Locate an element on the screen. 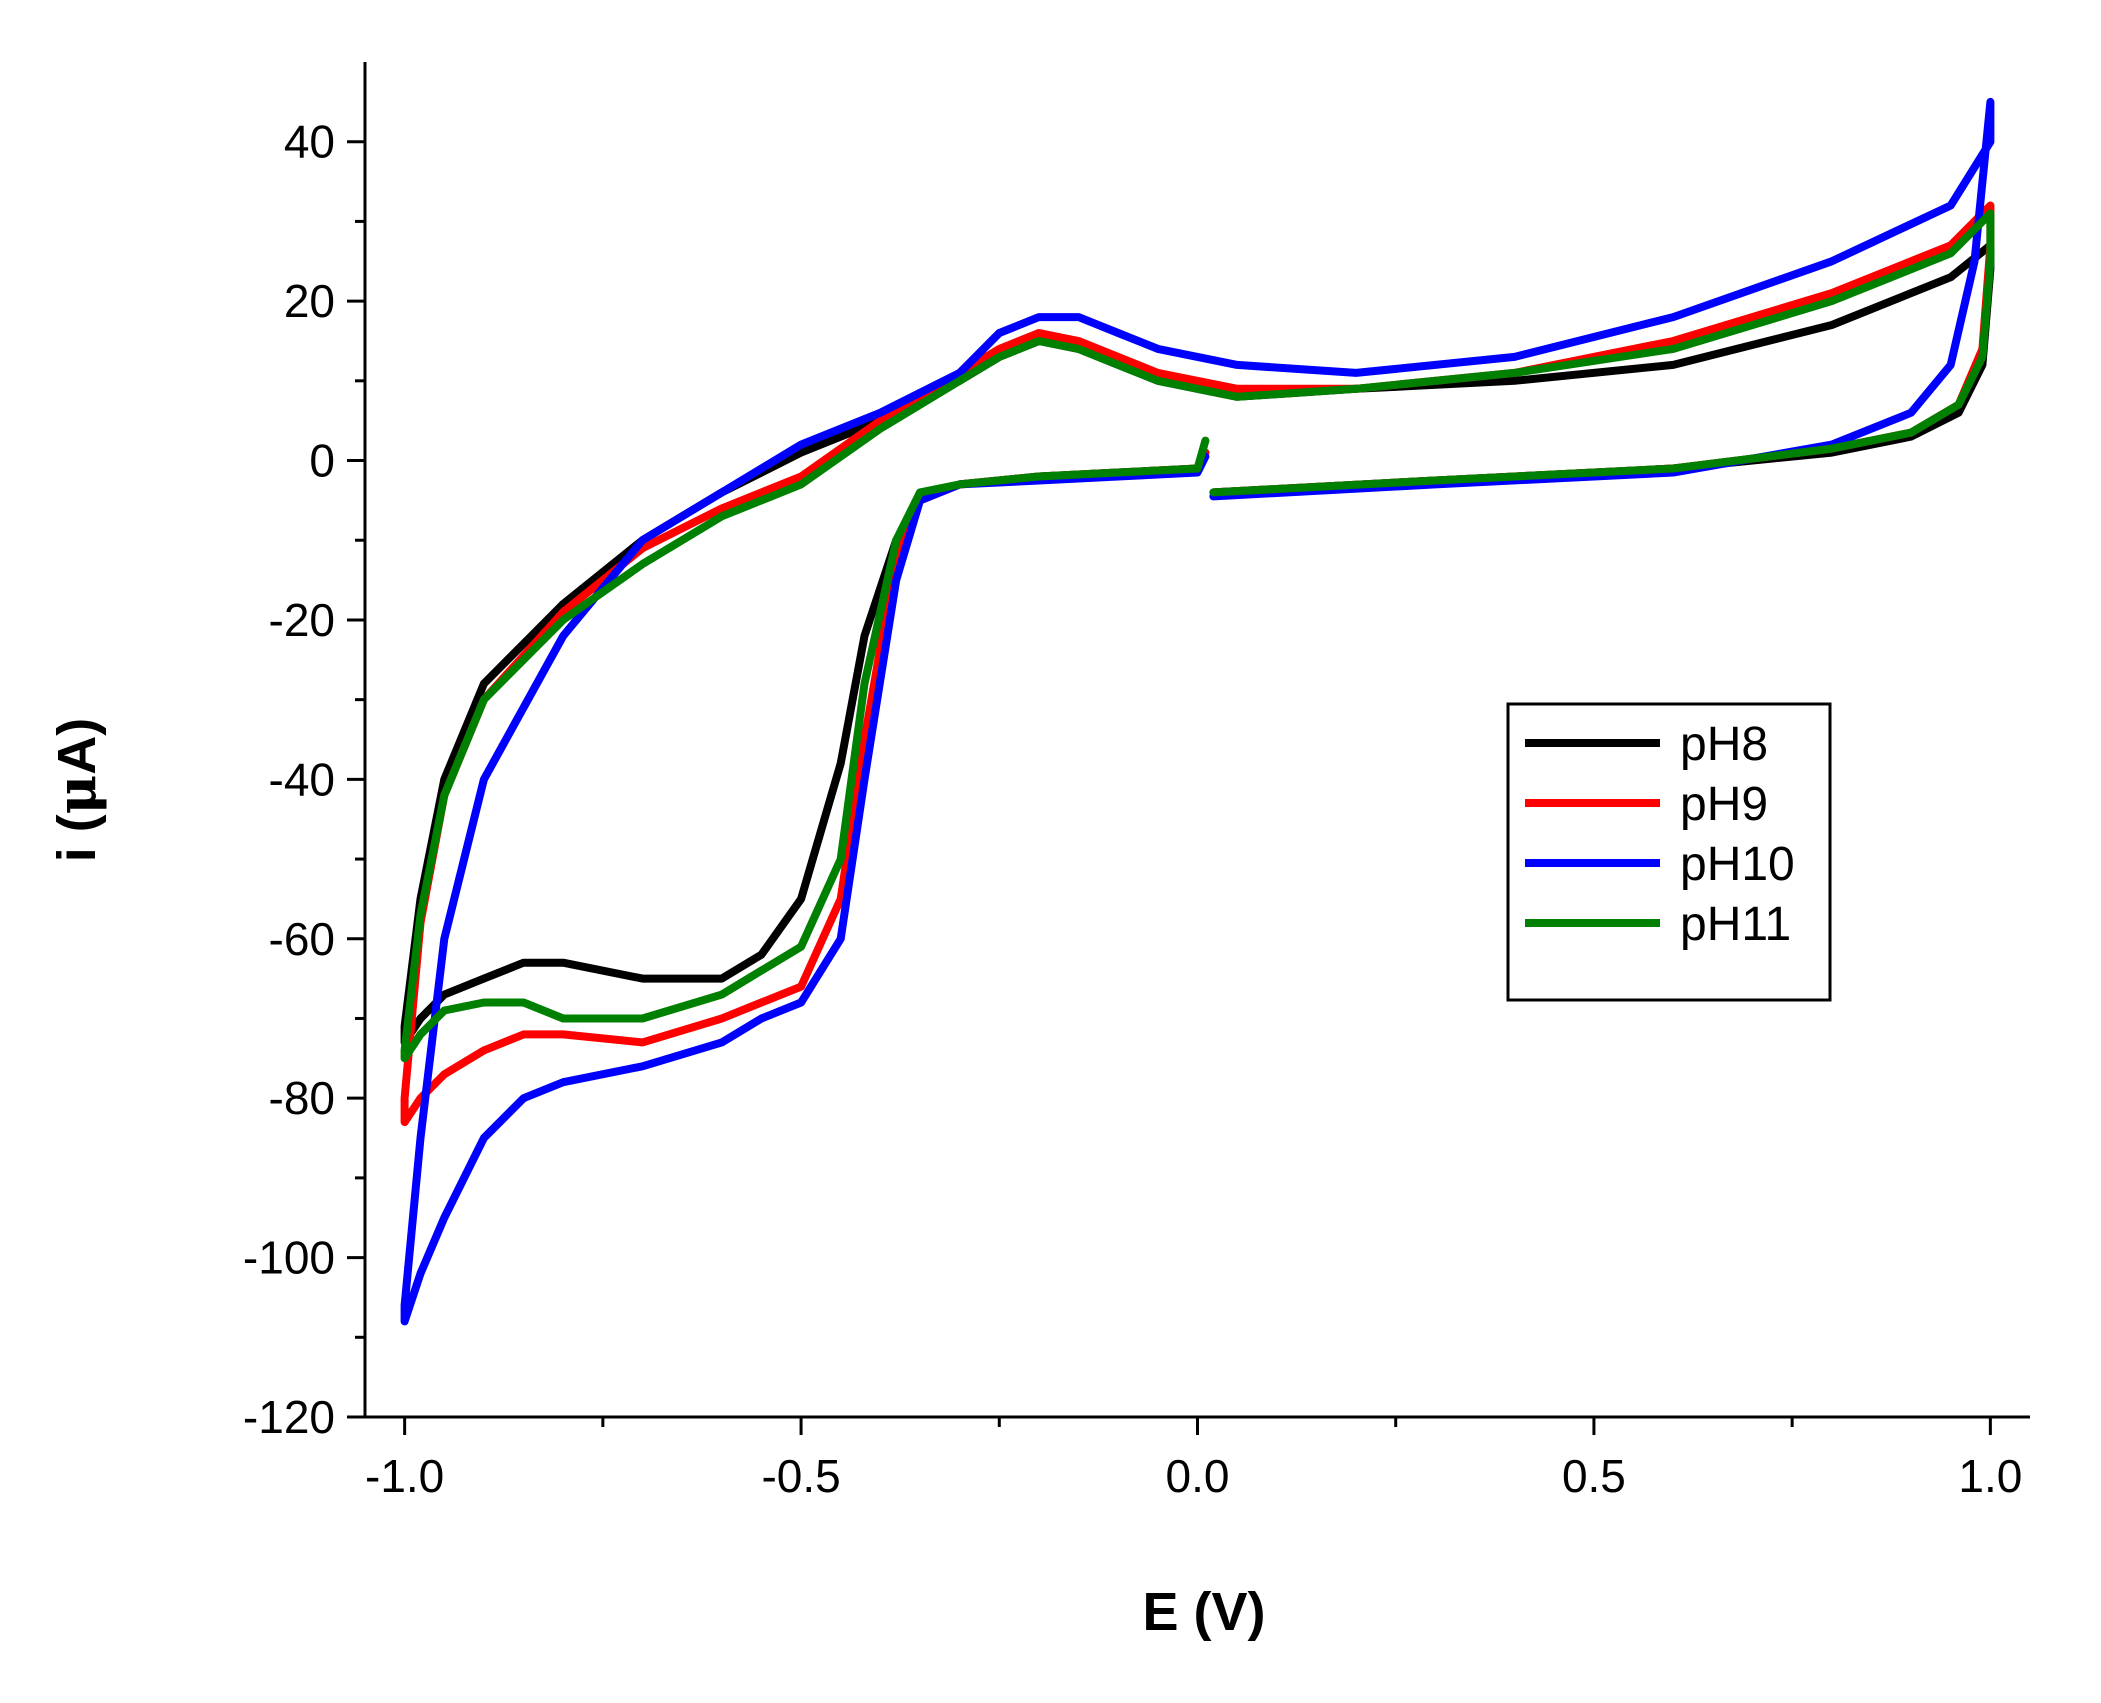 This screenshot has height=1703, width=2101. legend-label-ph10: pH10 is located at coordinates (1737, 864).